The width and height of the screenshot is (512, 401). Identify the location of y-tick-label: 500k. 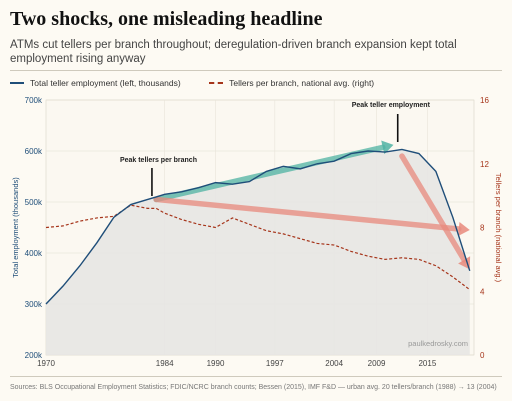
(34, 202).